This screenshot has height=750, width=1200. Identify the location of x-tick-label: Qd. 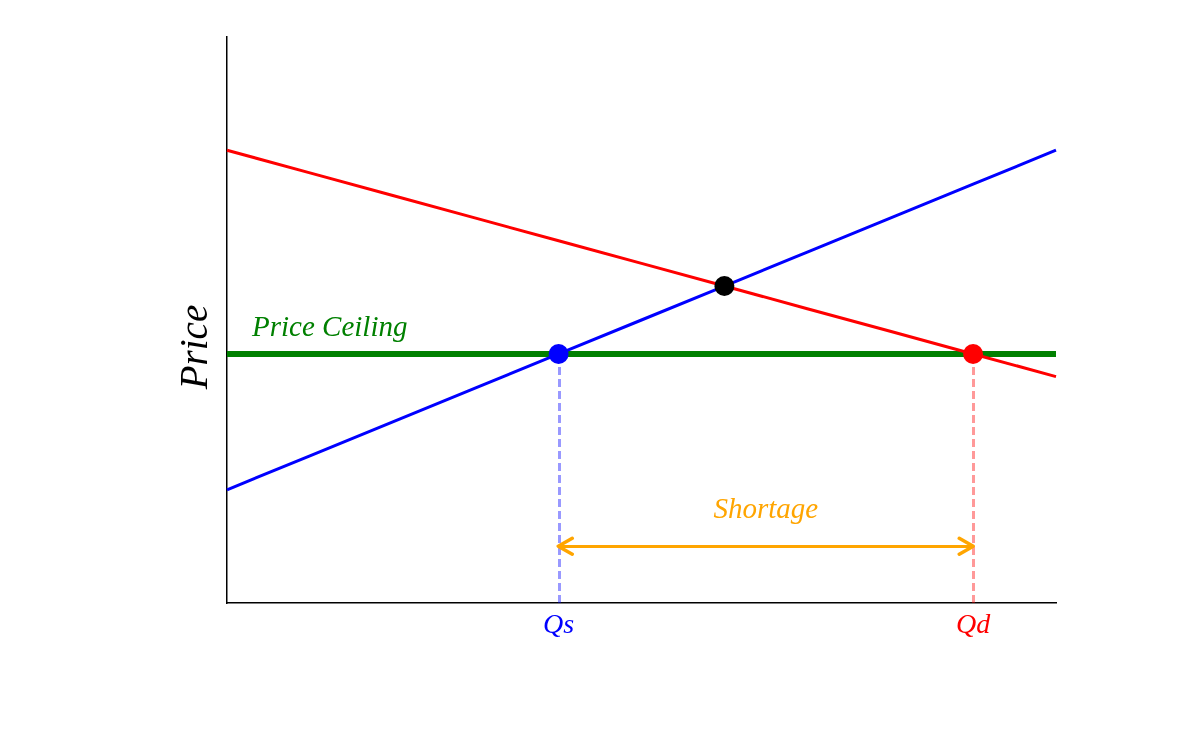
(973, 624).